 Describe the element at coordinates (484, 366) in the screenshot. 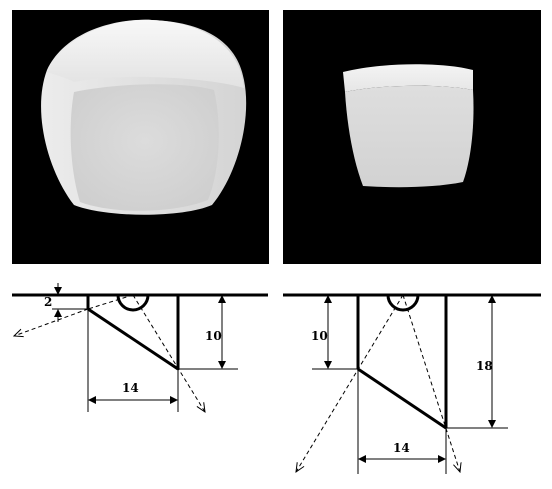

I see `right-dim18-label: 18` at that location.